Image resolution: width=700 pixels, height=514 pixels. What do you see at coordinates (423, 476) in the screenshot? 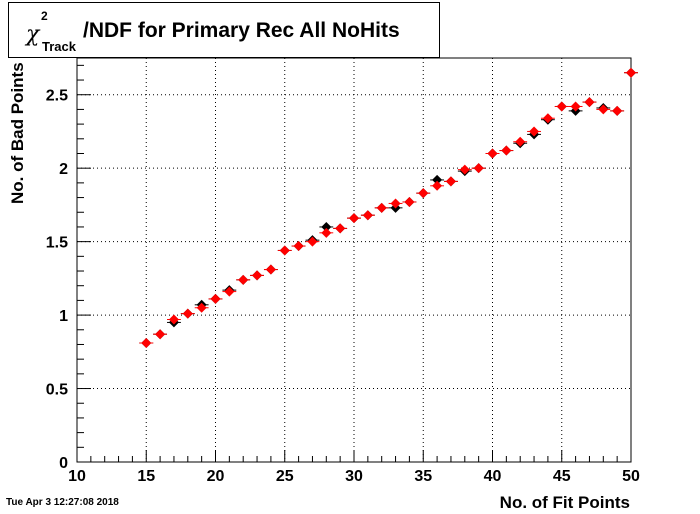
I see `x-tick-label: 35` at bounding box center [423, 476].